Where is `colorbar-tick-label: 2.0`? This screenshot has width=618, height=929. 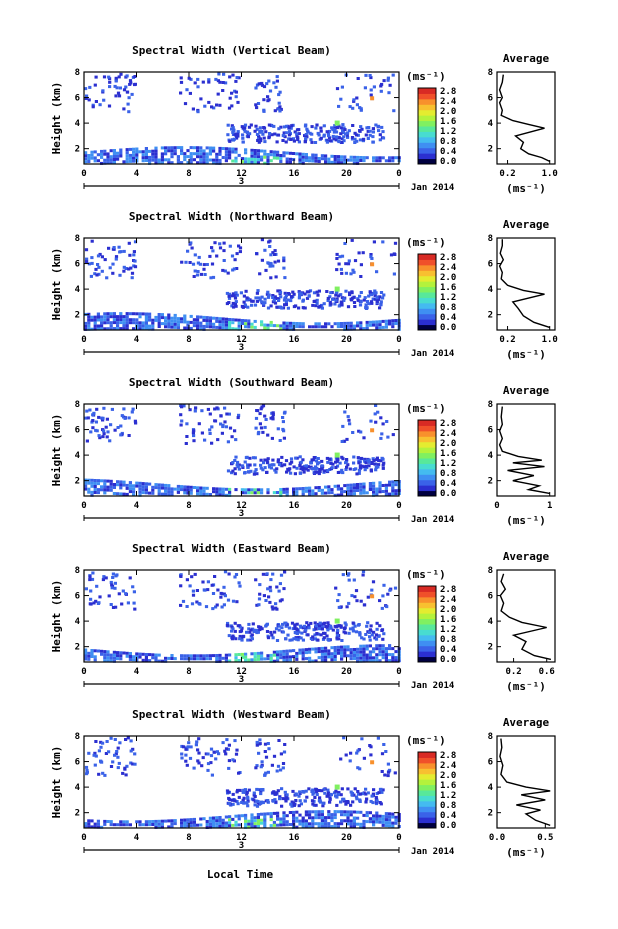
colorbar-tick-label: 2.0 is located at coordinates (448, 610).